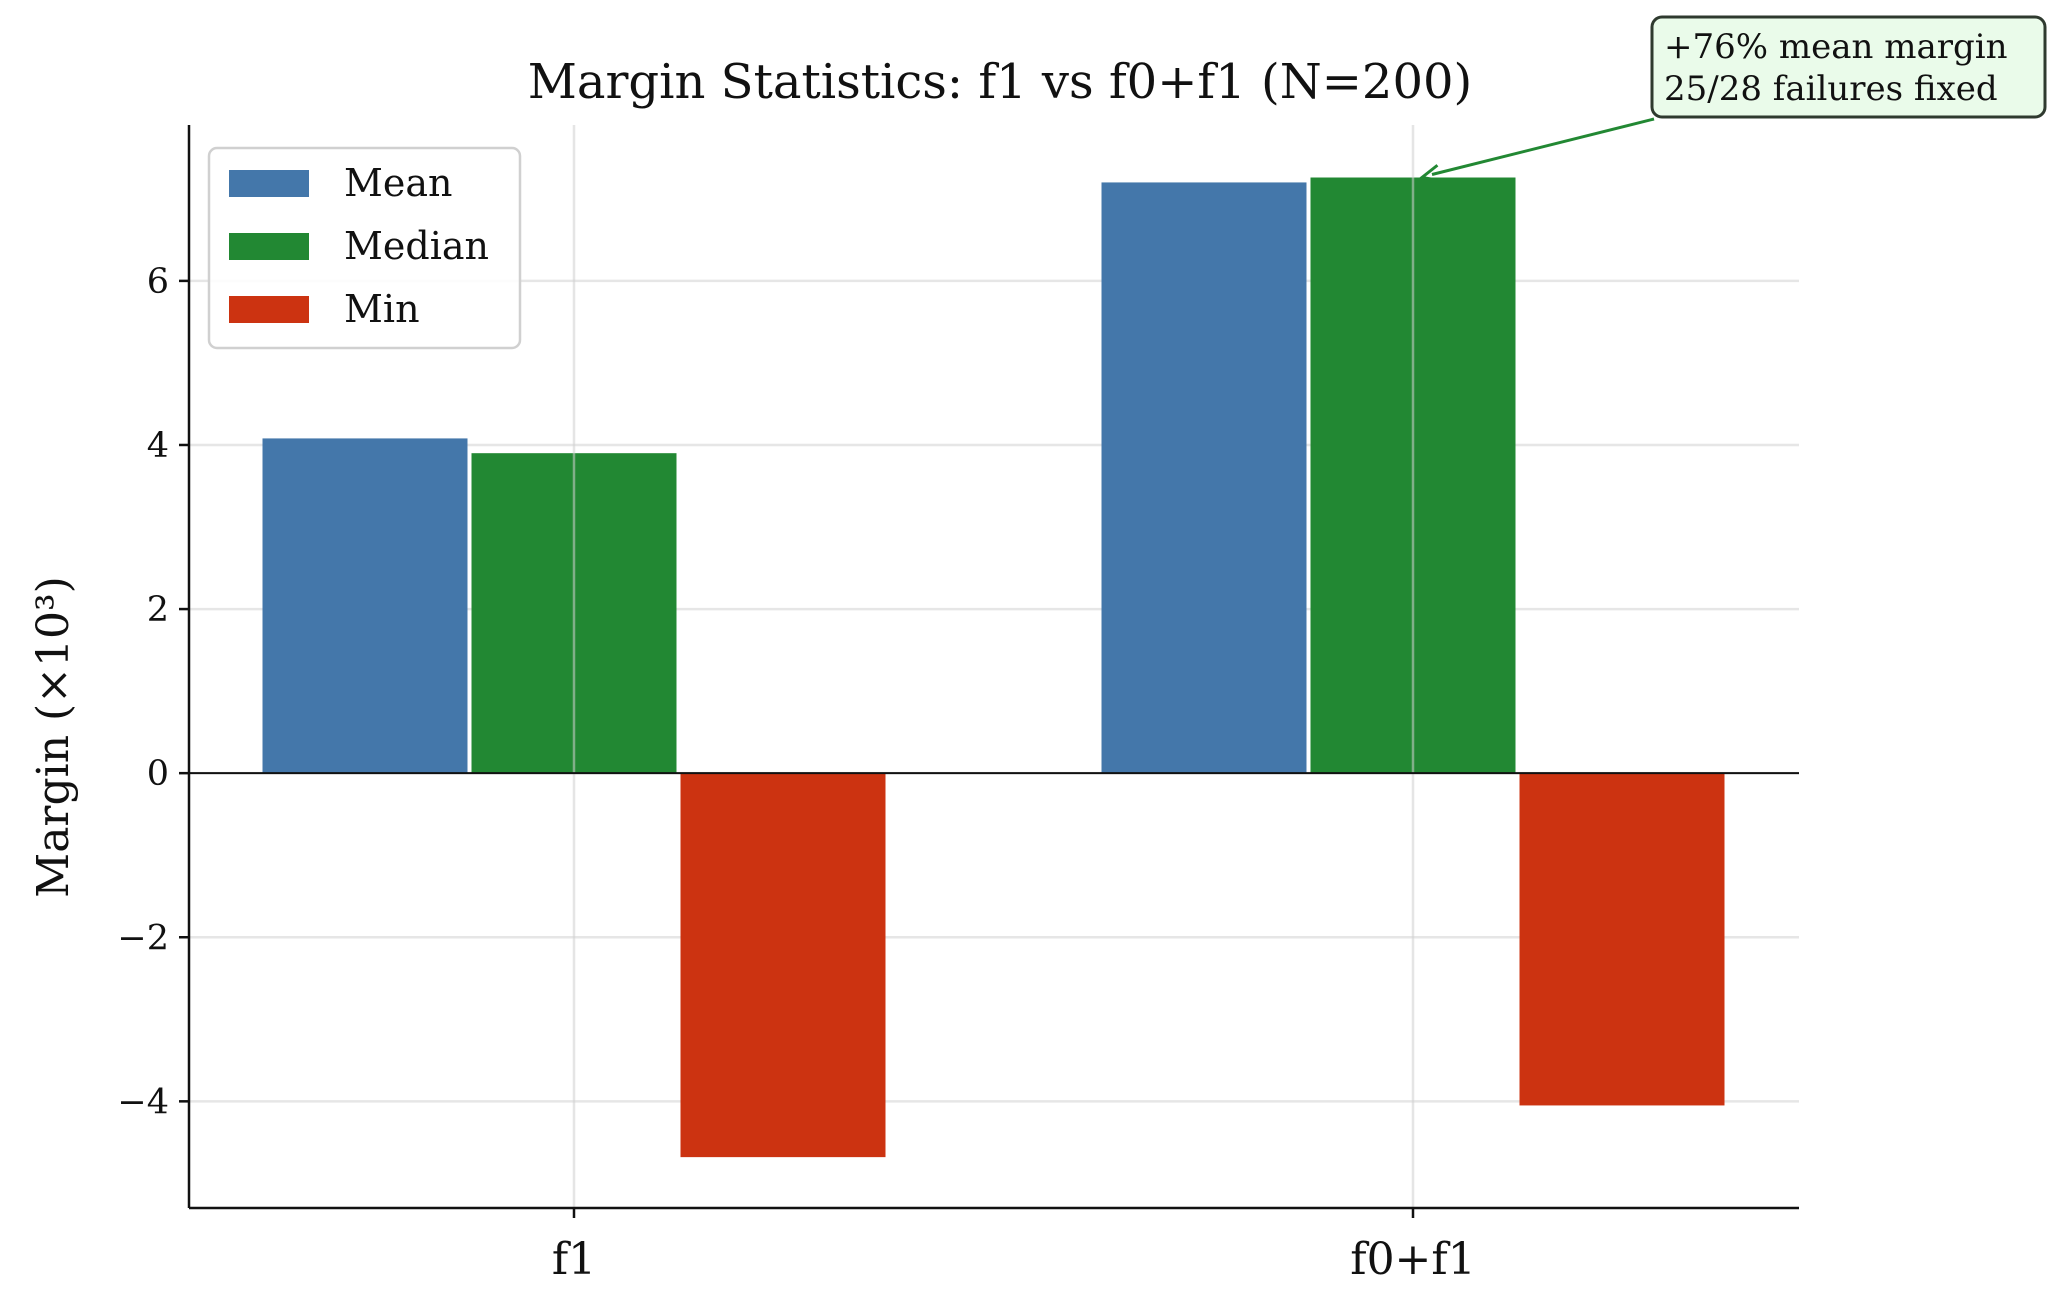 The width and height of the screenshot is (2063, 1316). Describe the element at coordinates (365, 606) in the screenshot. I see `bar-mean-f1` at that location.